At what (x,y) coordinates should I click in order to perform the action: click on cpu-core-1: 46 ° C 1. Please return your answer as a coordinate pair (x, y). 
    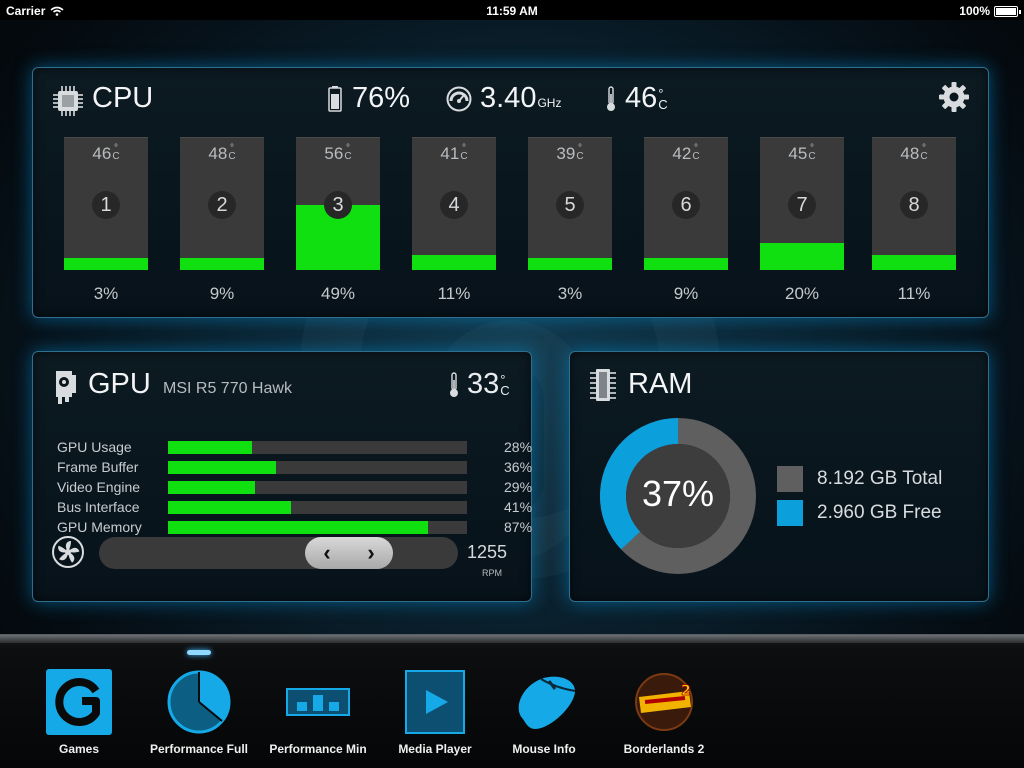
    Looking at the image, I should click on (106, 203).